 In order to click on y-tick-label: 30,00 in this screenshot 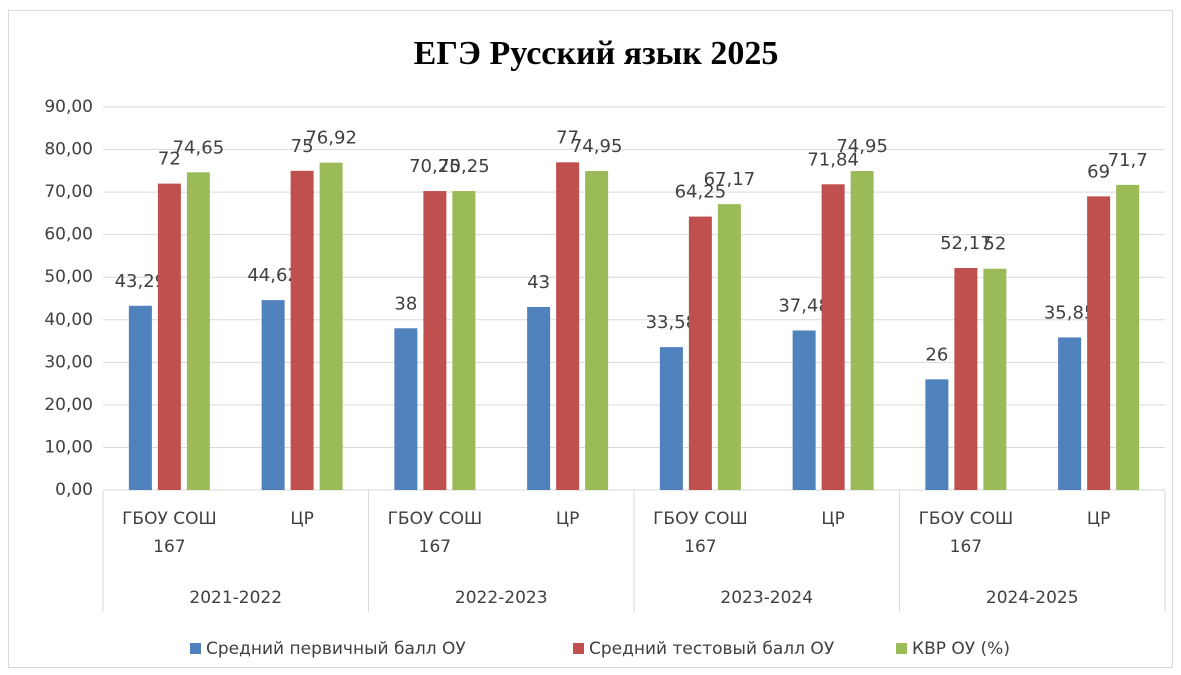, I will do `click(68, 362)`.